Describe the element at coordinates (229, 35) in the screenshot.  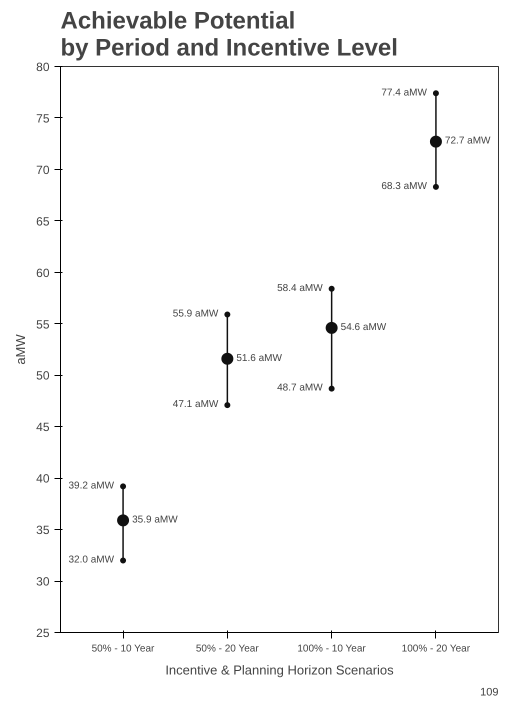
I see `chart-title: Achievable Potential by Period and Incentive Level` at that location.